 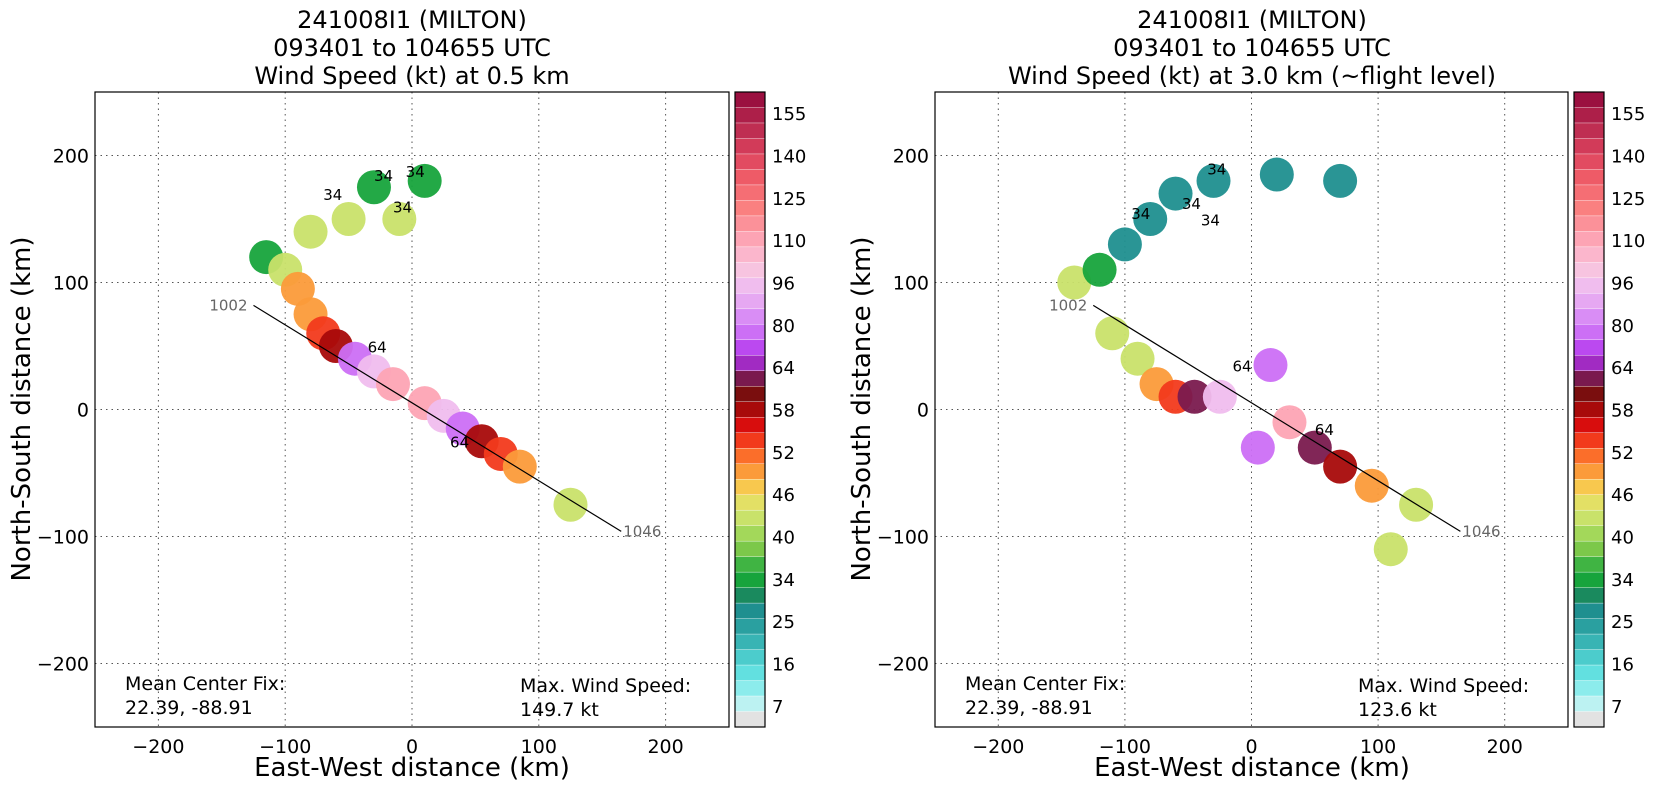 What do you see at coordinates (1068, 305) in the screenshot?
I see `p1-track-start-label: 1002` at bounding box center [1068, 305].